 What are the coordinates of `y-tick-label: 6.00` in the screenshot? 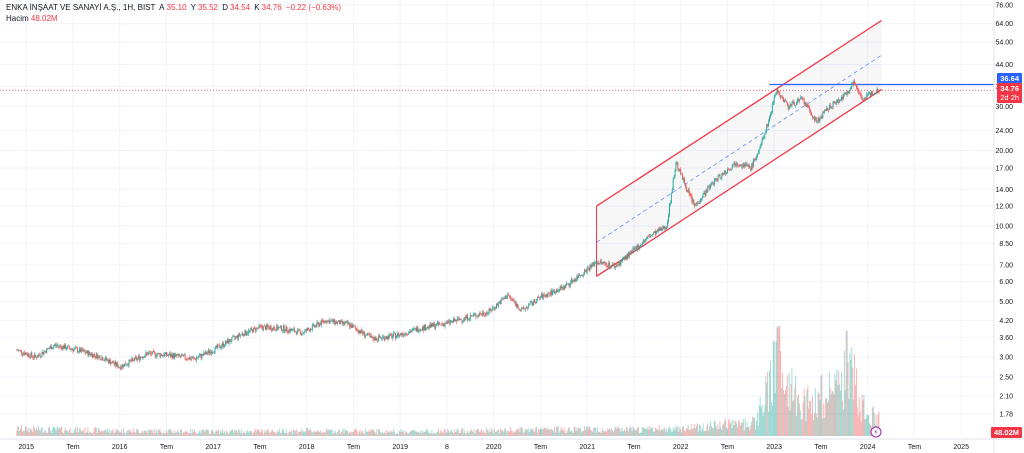 It's located at (1006, 282).